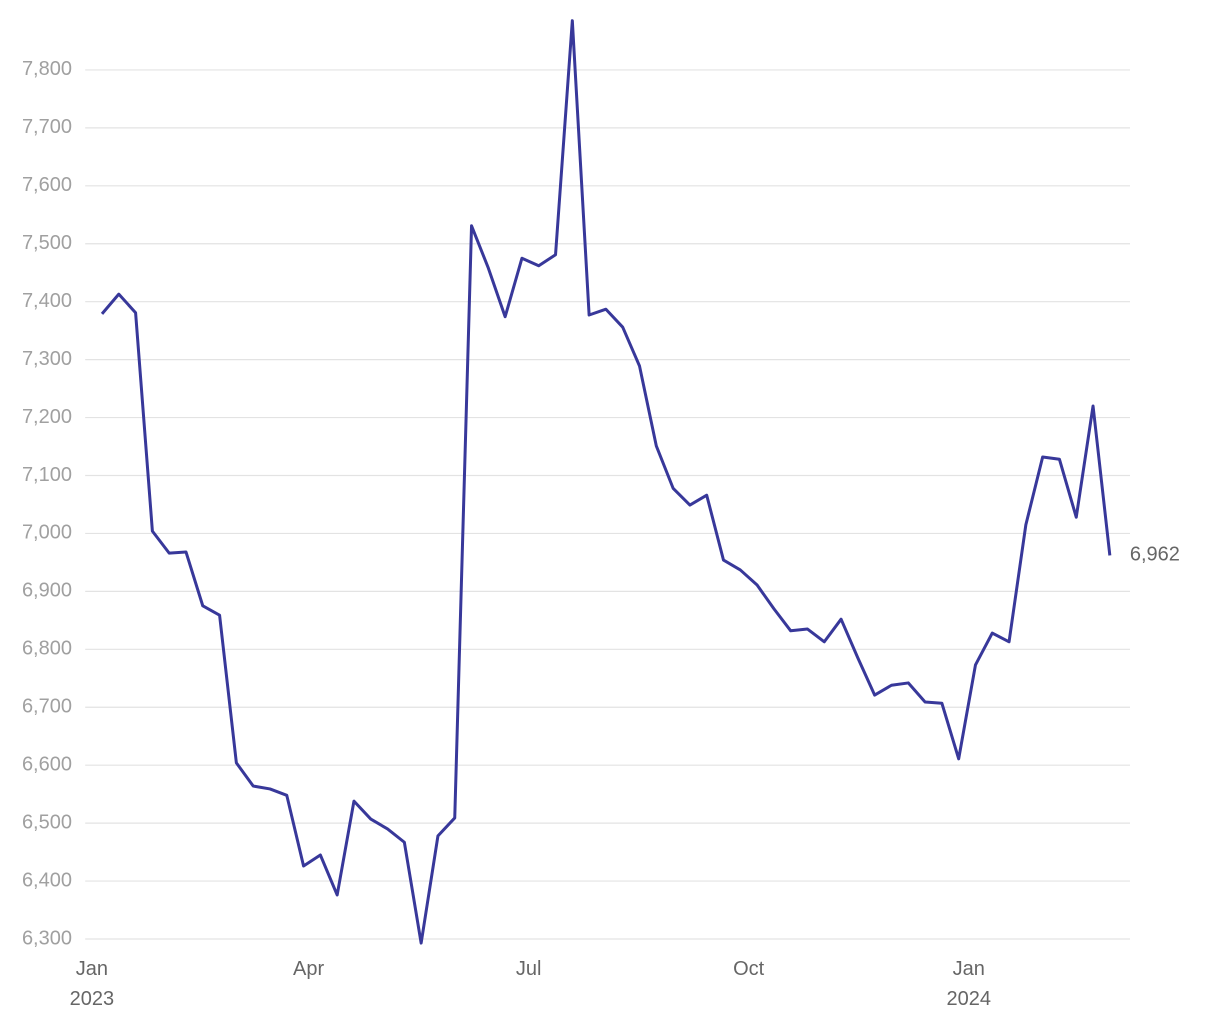 The height and width of the screenshot is (1020, 1220). Describe the element at coordinates (47, 127) in the screenshot. I see `y-tick-label: 7,700` at that location.